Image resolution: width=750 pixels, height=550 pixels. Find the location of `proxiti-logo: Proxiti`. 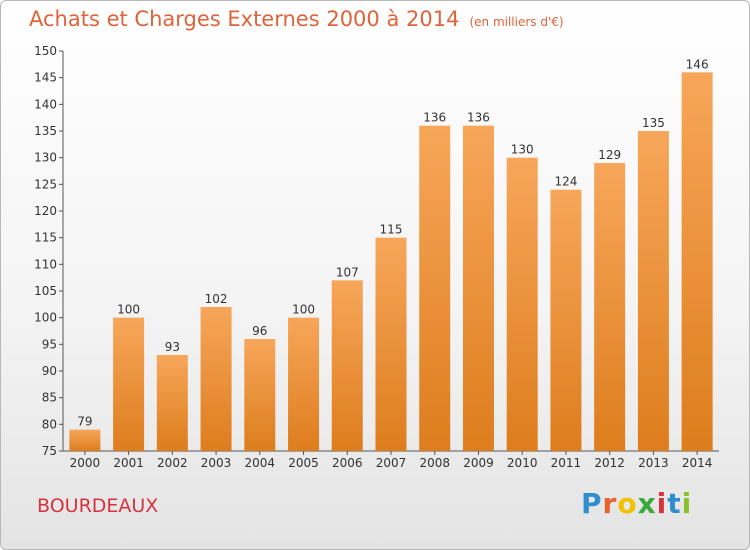

proxiti-logo: Proxiti is located at coordinates (636, 503).